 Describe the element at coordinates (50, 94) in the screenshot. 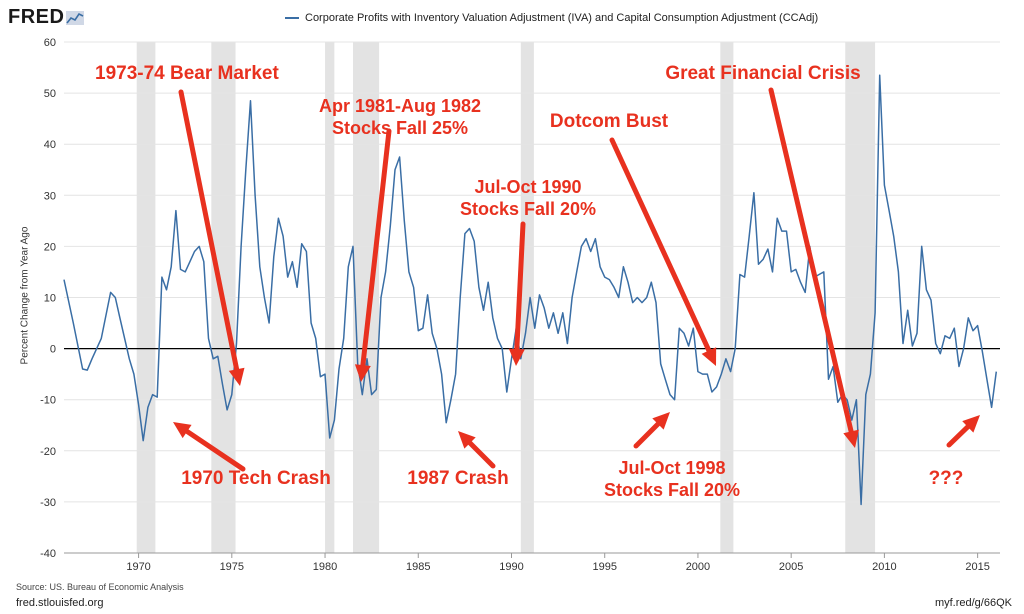

I see `y-tick-label: 50` at that location.